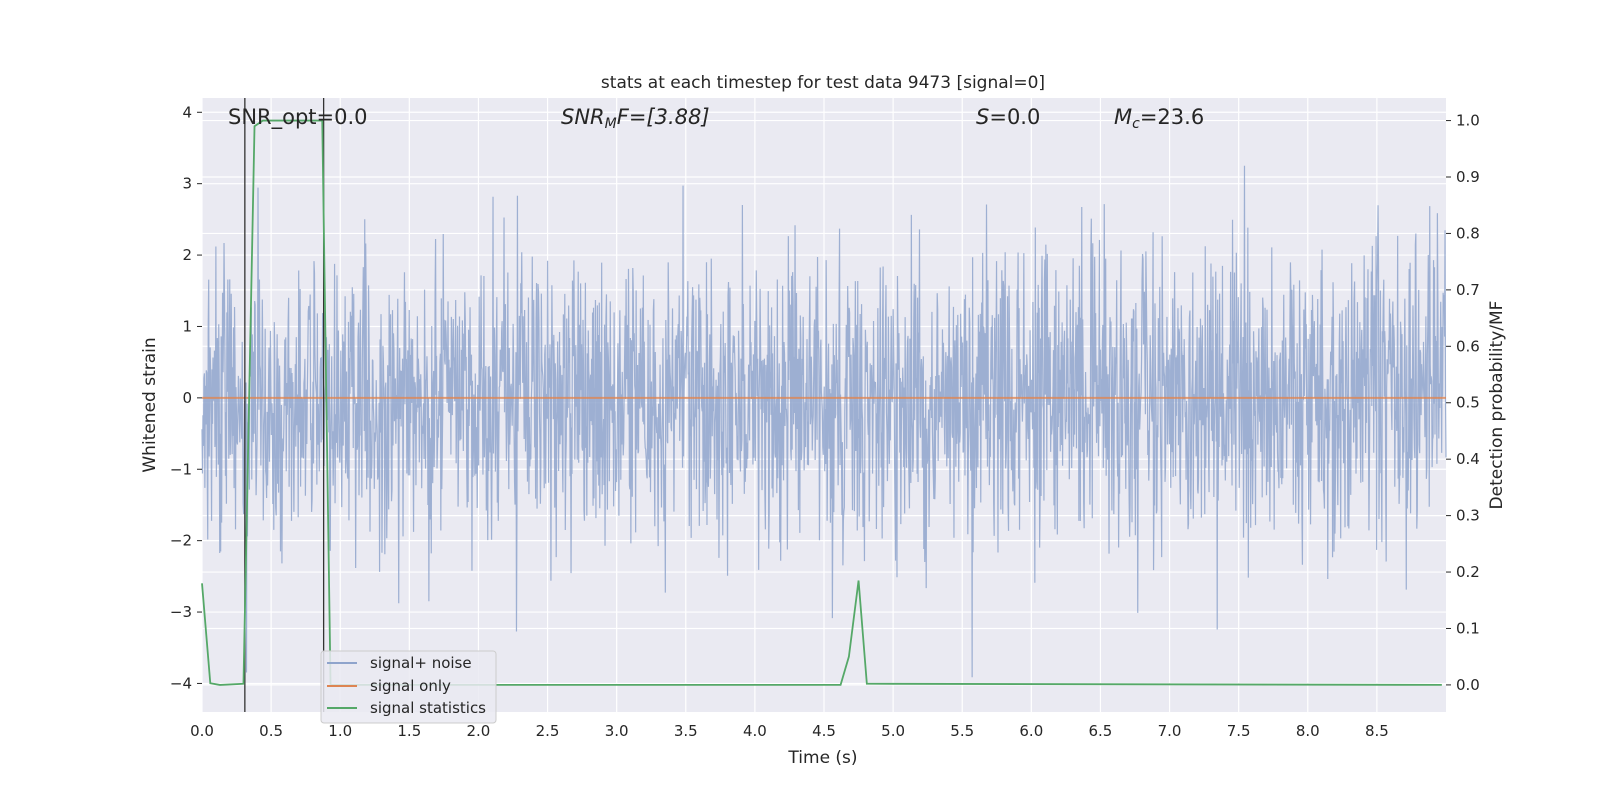 This screenshot has width=1600, height=800. What do you see at coordinates (1136, 124) in the screenshot?
I see `mc-sub: c` at bounding box center [1136, 124].